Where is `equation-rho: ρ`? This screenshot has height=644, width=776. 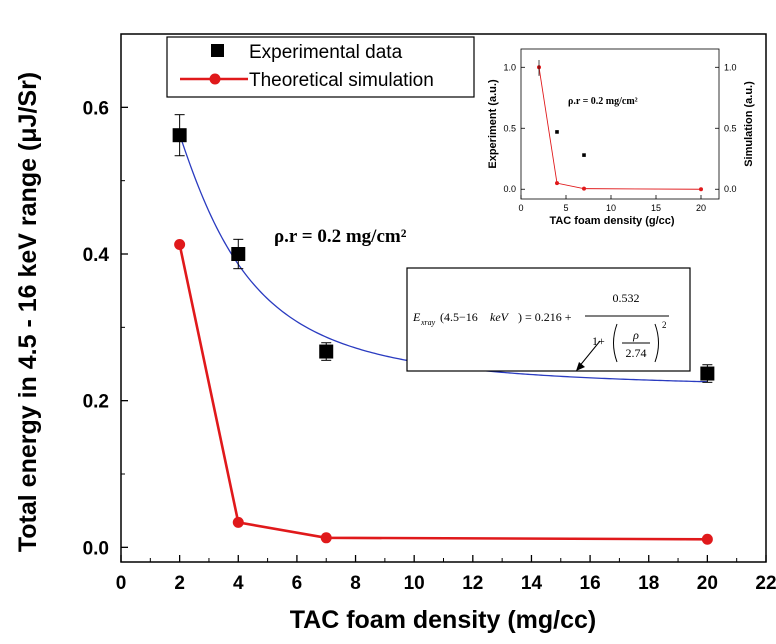 equation-rho: ρ is located at coordinates (635, 335).